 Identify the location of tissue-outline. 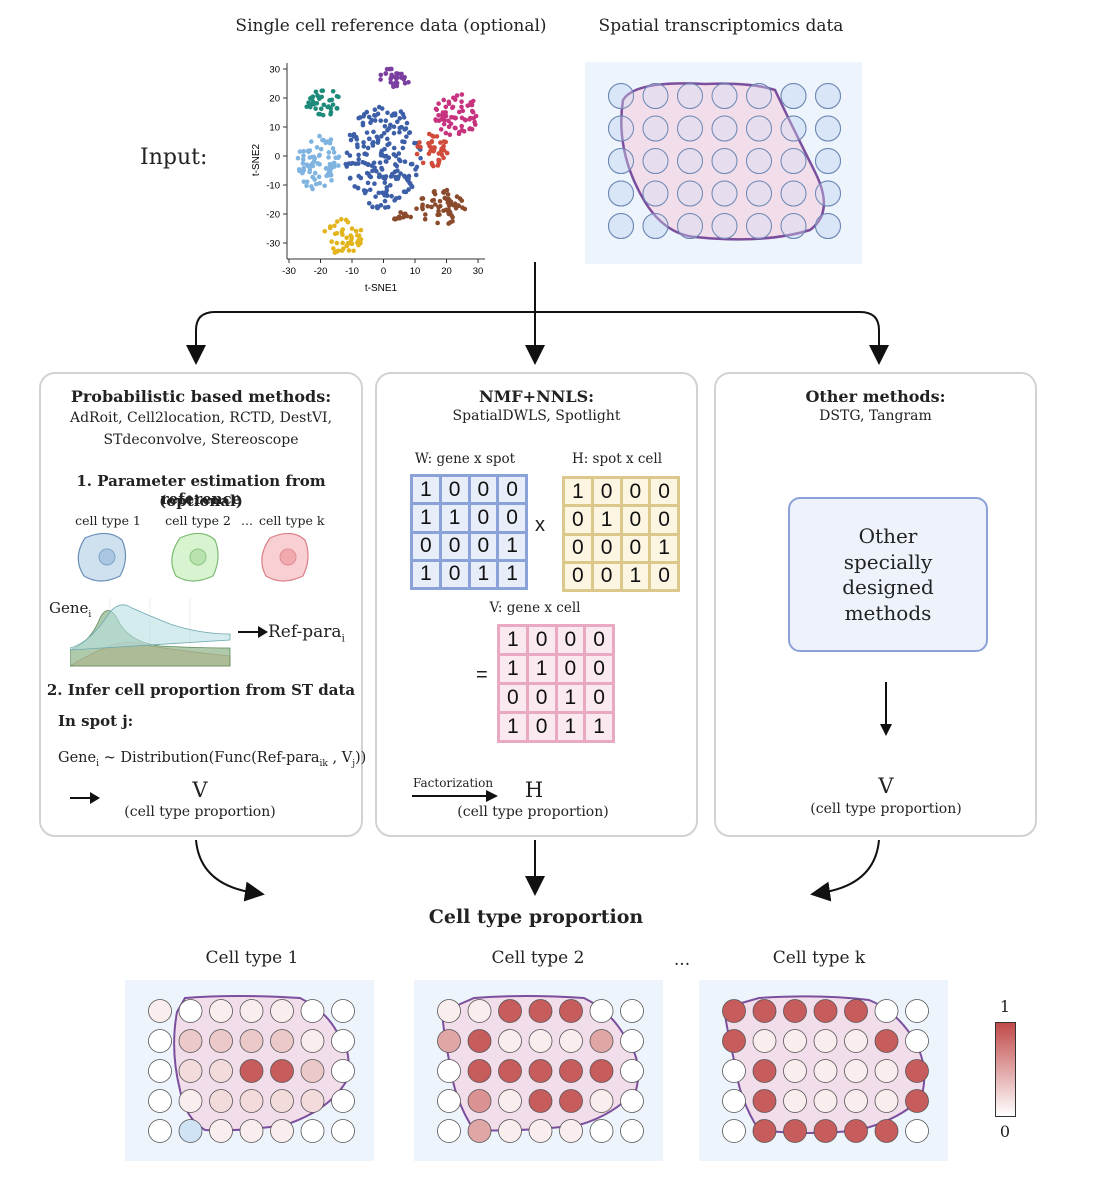
(723, 161).